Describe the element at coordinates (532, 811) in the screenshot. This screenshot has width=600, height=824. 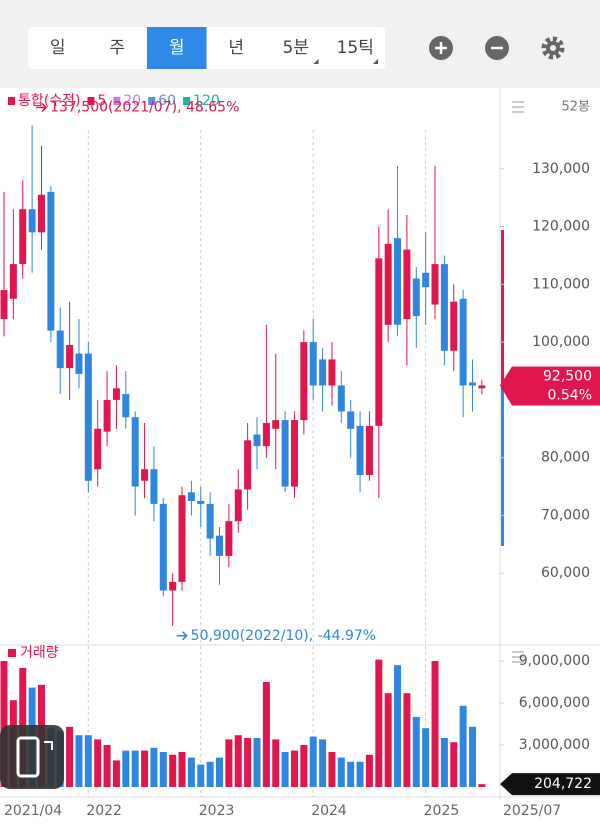
I see `x-tick-label: 2025/07` at that location.